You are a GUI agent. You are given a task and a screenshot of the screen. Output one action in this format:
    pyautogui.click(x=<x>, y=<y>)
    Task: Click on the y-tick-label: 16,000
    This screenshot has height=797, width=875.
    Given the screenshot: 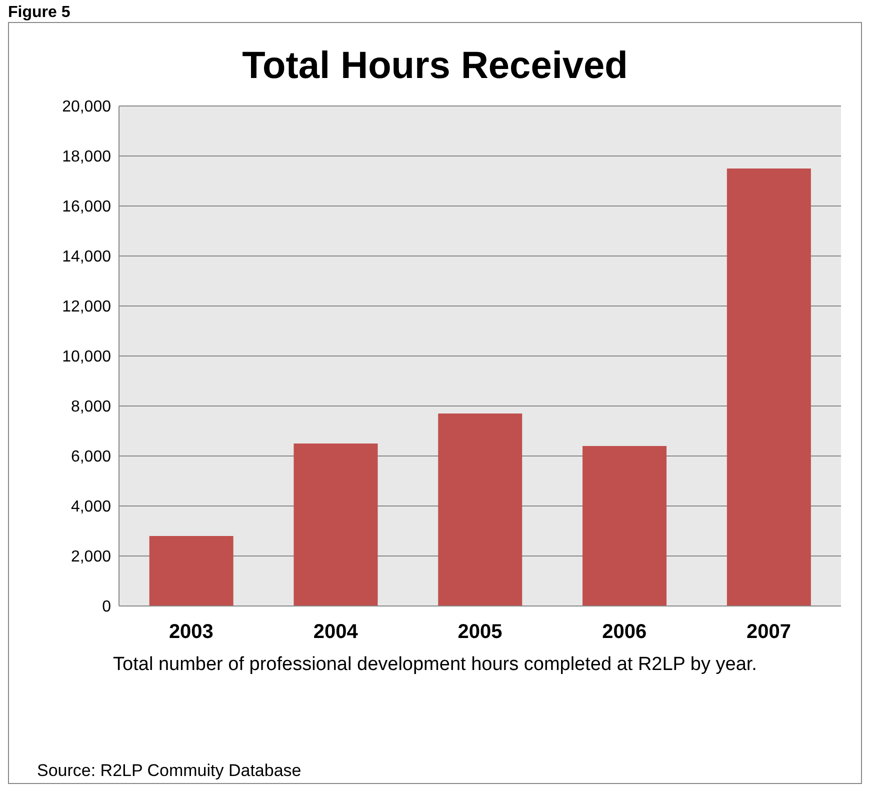 What is the action you would take?
    pyautogui.click(x=87, y=207)
    